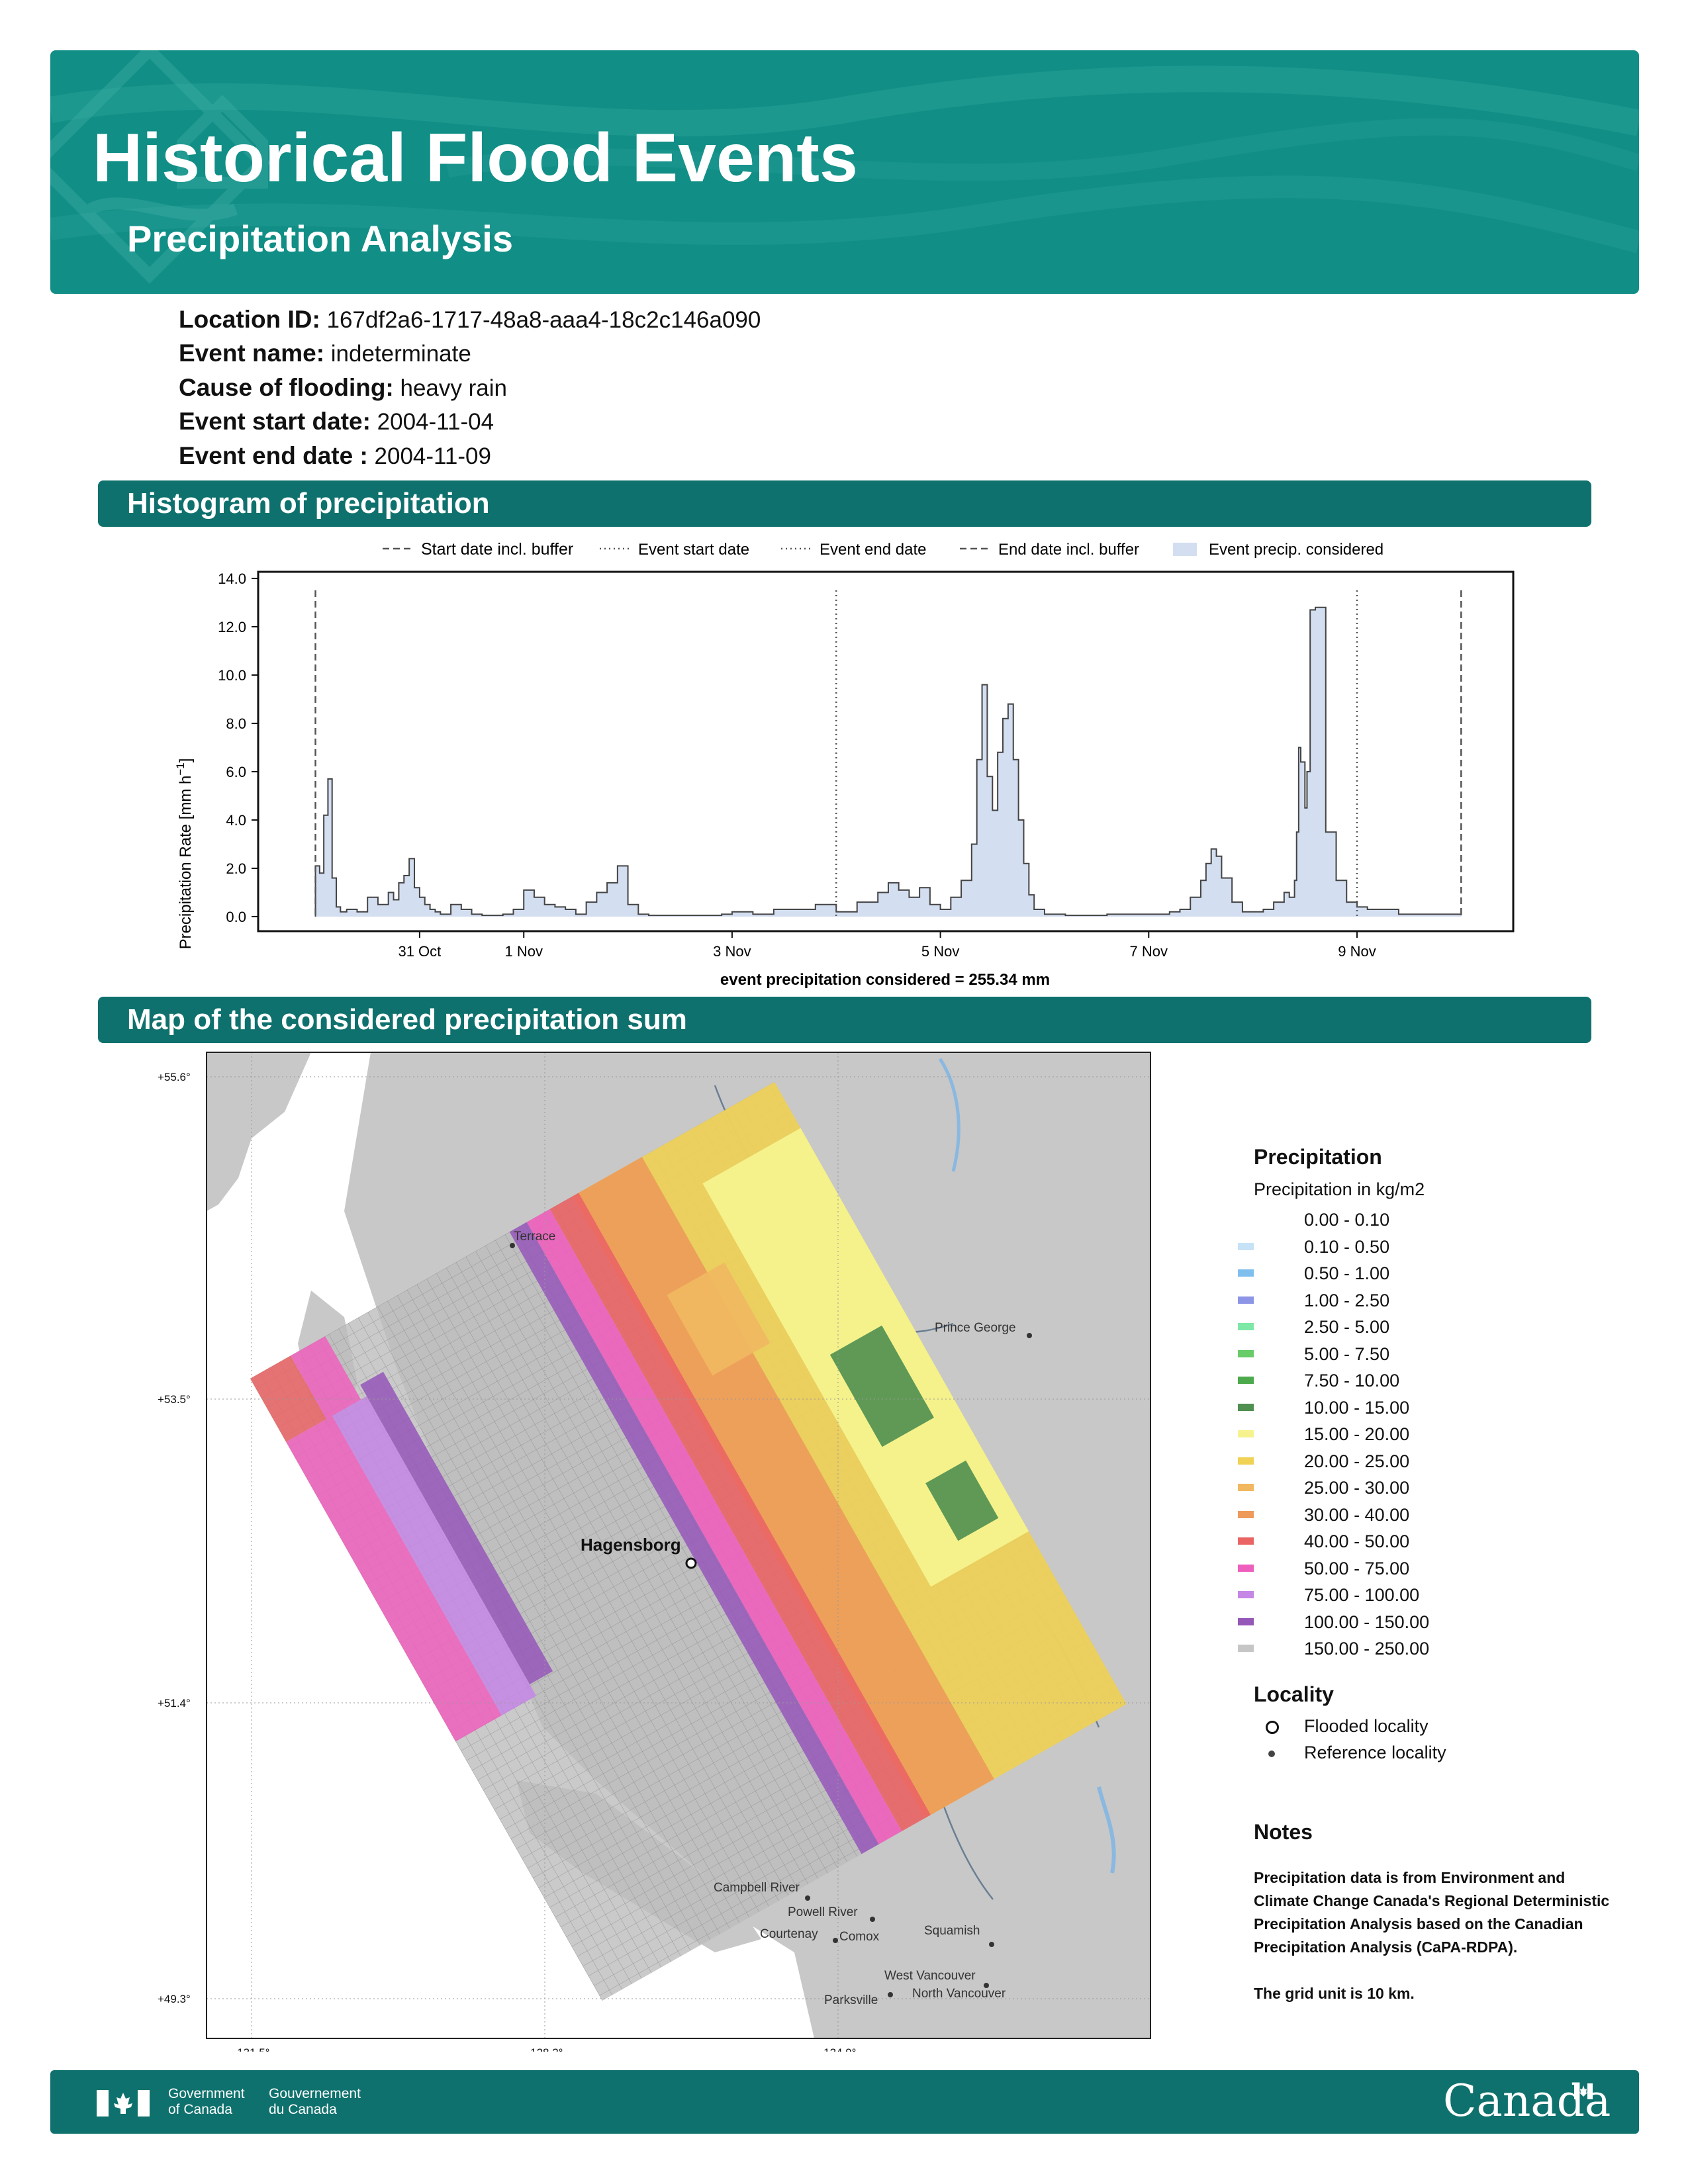 This screenshot has height=2184, width=1688. I want to click on cell-band-purple, so click(456, 1527).